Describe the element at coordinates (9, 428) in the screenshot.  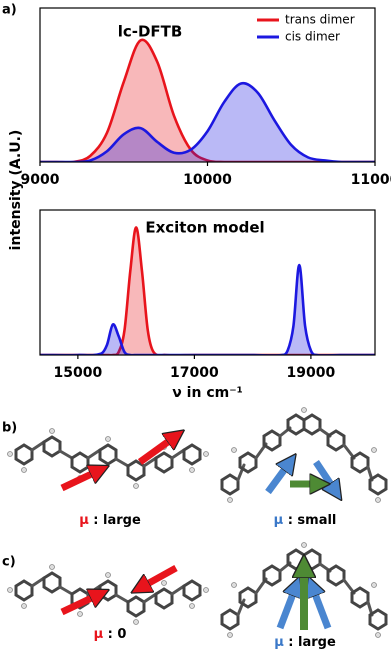
I see `panel-label: b)` at that location.